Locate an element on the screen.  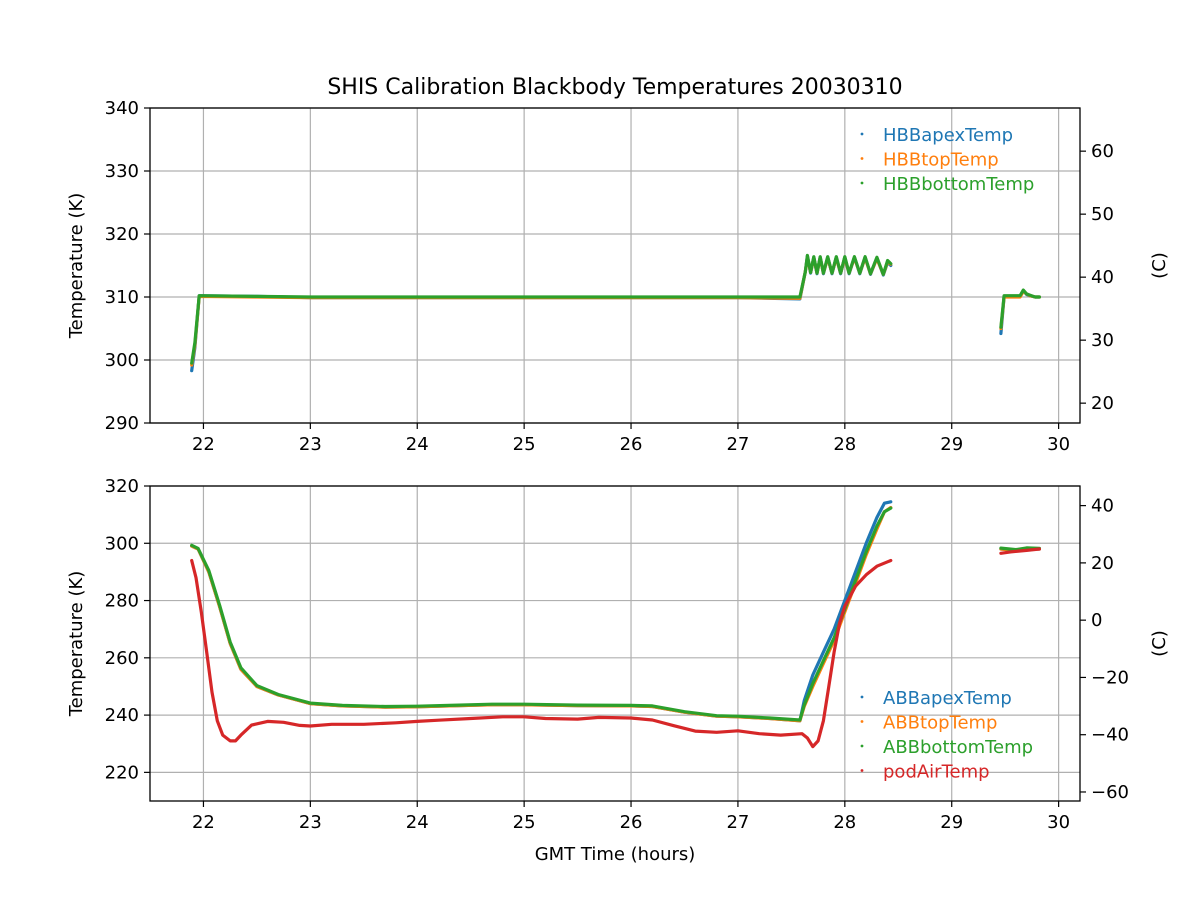
y-tick-label: 260 is located at coordinates (122, 658).